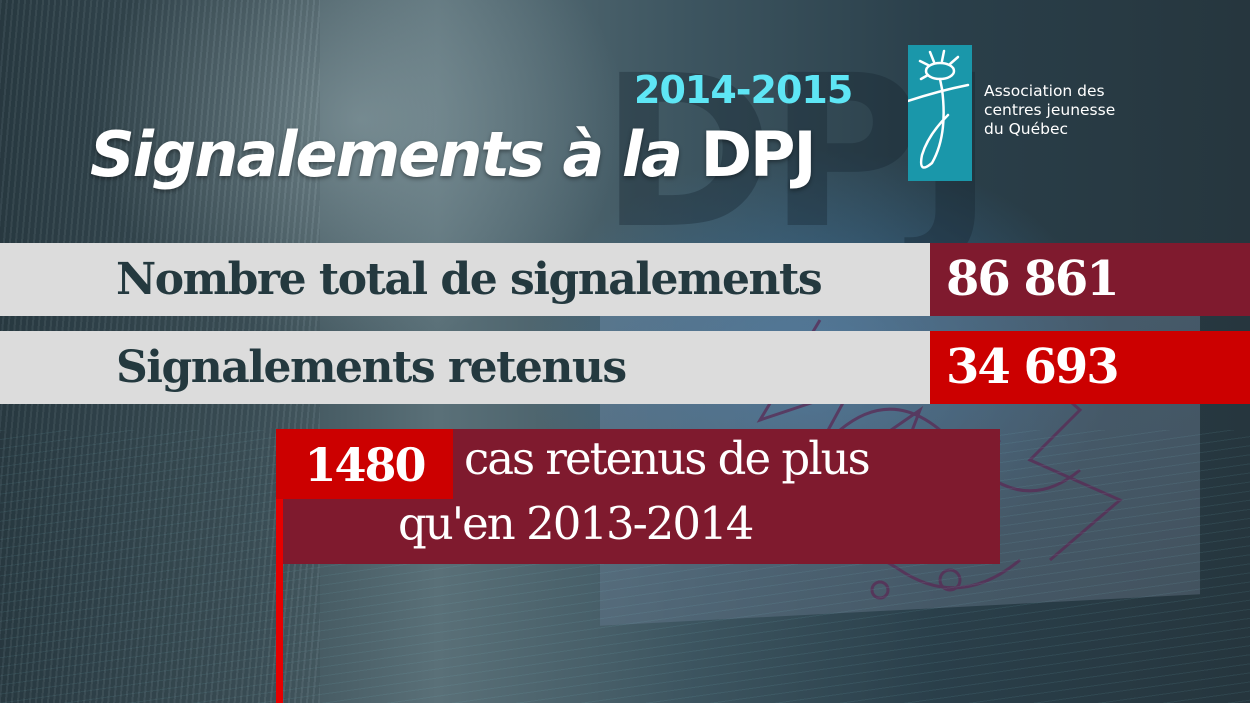 This screenshot has width=1250, height=703. I want to click on title-dpj-text: DPJ, so click(758, 154).